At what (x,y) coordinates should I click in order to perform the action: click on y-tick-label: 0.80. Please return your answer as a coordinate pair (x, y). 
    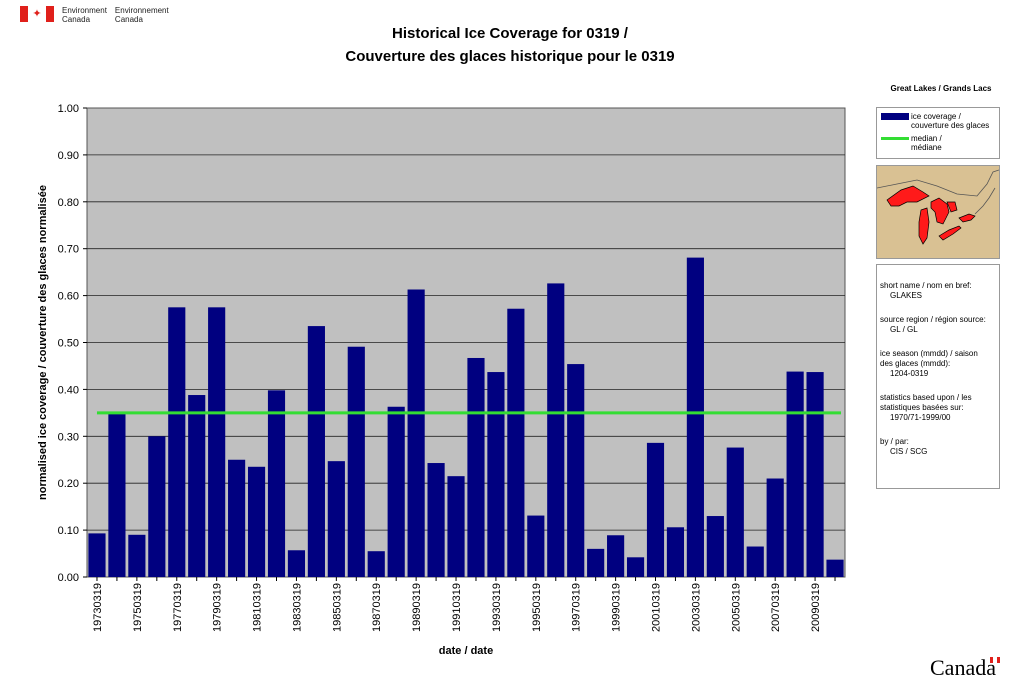
    Looking at the image, I should click on (68, 203).